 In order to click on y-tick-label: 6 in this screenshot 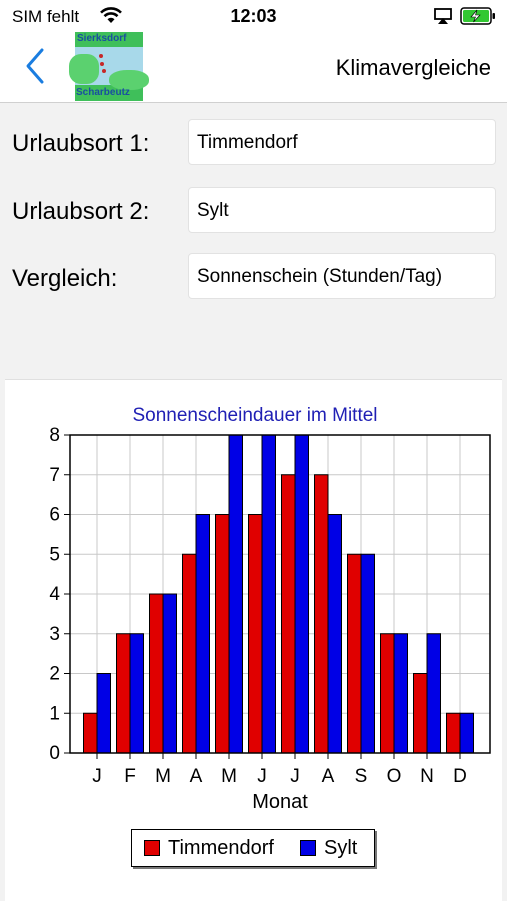, I will do `click(54, 515)`.